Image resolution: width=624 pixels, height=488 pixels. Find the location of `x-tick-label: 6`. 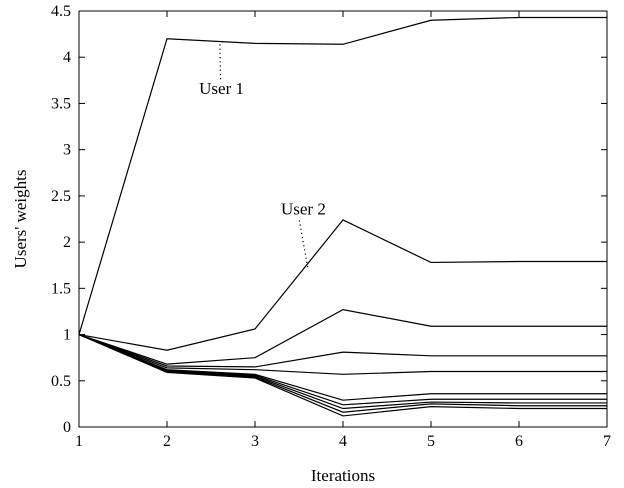

x-tick-label: 6 is located at coordinates (519, 441).